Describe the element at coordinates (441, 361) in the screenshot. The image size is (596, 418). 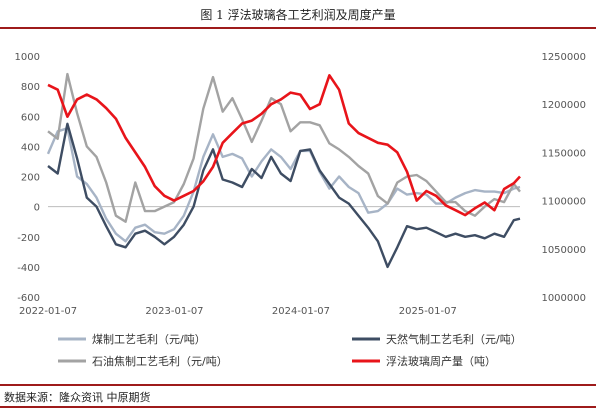
I see `legend-label: 浮法玻璃周产量（吨）` at that location.